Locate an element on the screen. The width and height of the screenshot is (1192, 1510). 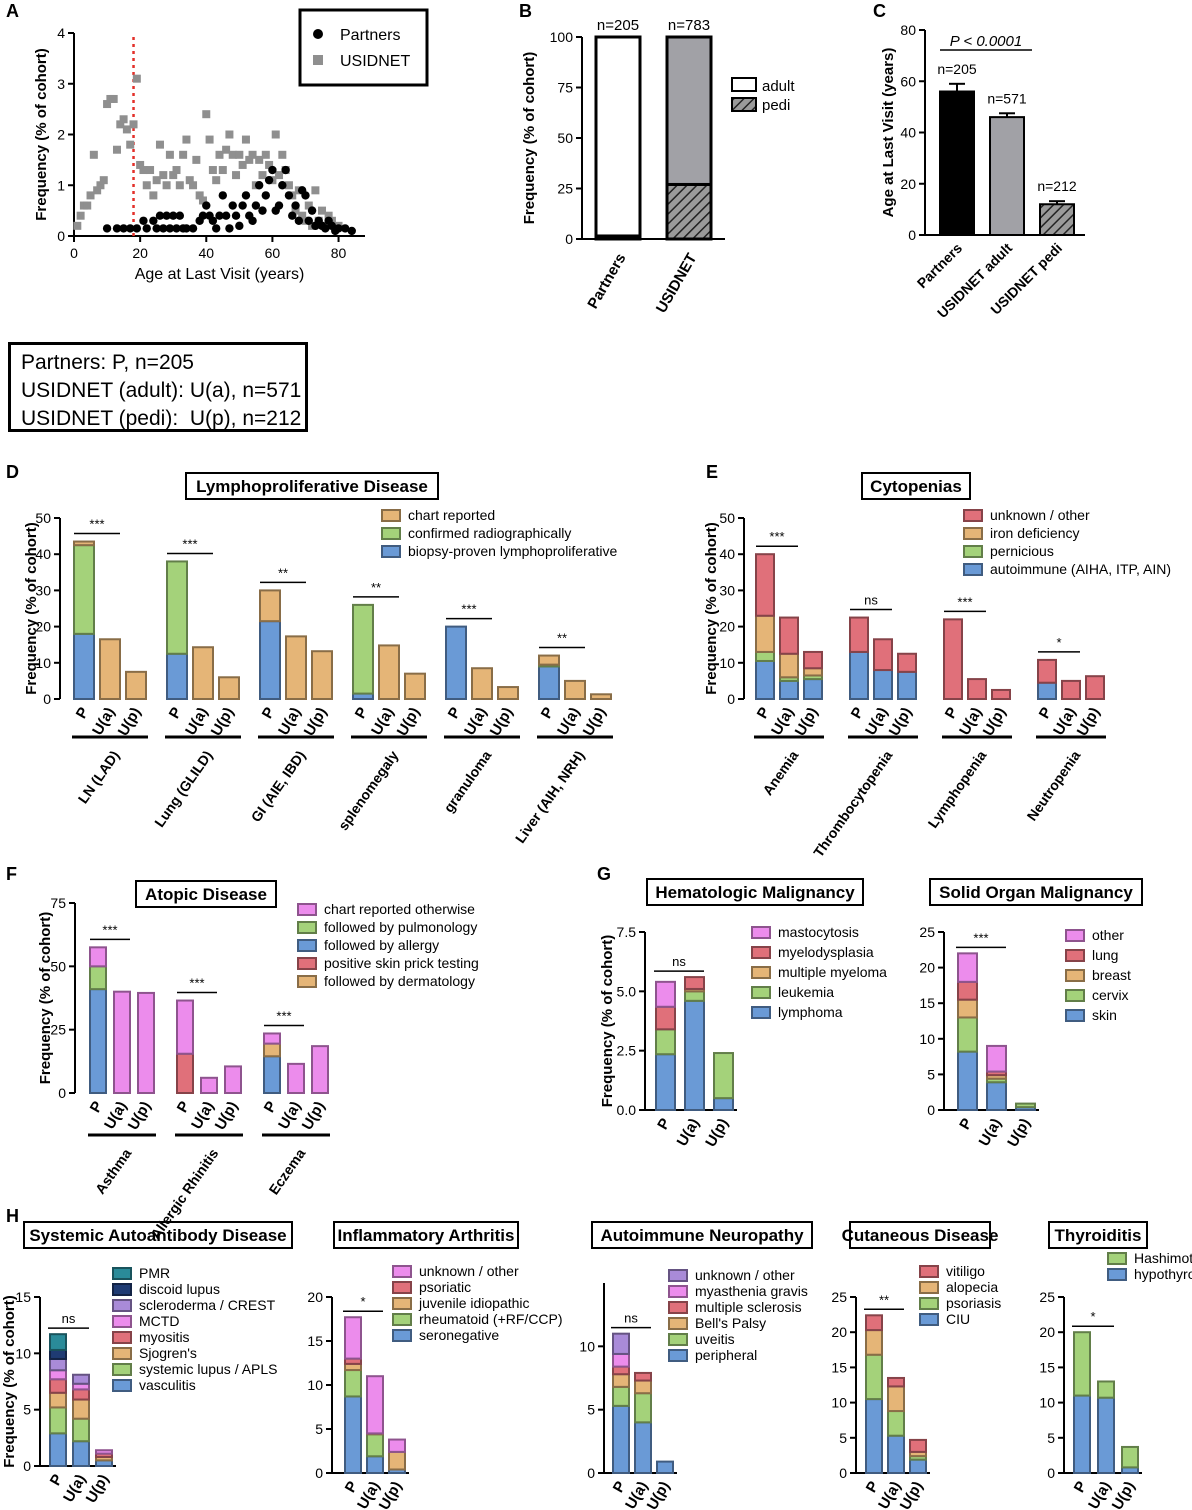
panel-h1-y-tick-label: 0 is located at coordinates (27, 1466).